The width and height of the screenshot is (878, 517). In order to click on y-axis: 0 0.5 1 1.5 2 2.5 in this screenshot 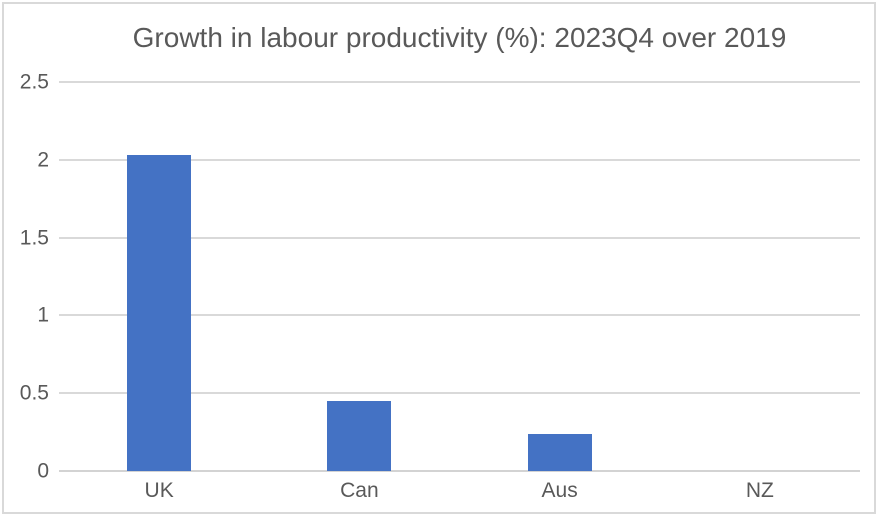, I will do `click(26, 277)`.